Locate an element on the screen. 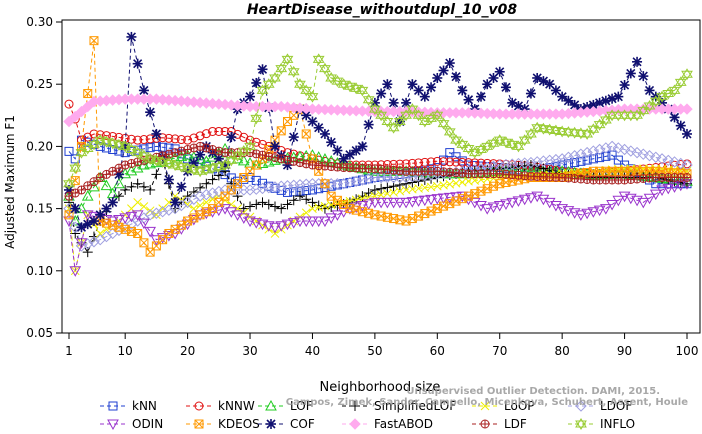 The height and width of the screenshot is (434, 702). legend-label: ODIN is located at coordinates (147, 424).